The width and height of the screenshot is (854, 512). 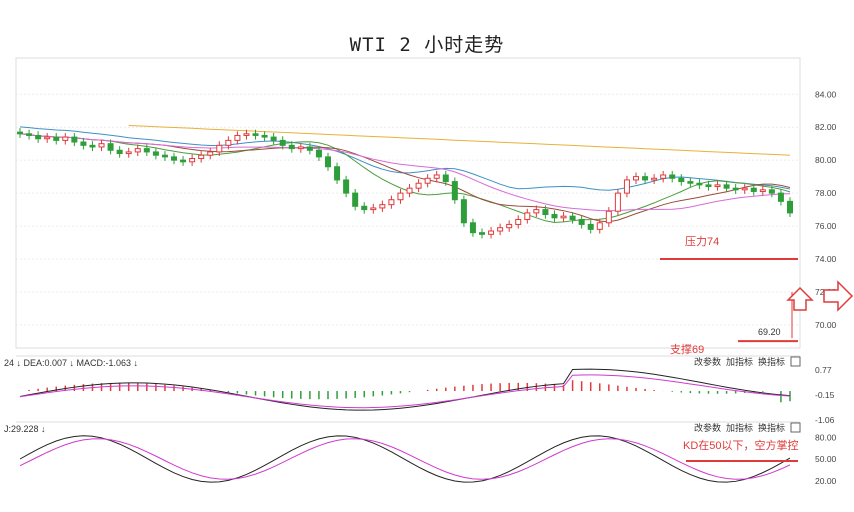 What do you see at coordinates (702, 241) in the screenshot?
I see `resistance-label: 压力74` at bounding box center [702, 241].